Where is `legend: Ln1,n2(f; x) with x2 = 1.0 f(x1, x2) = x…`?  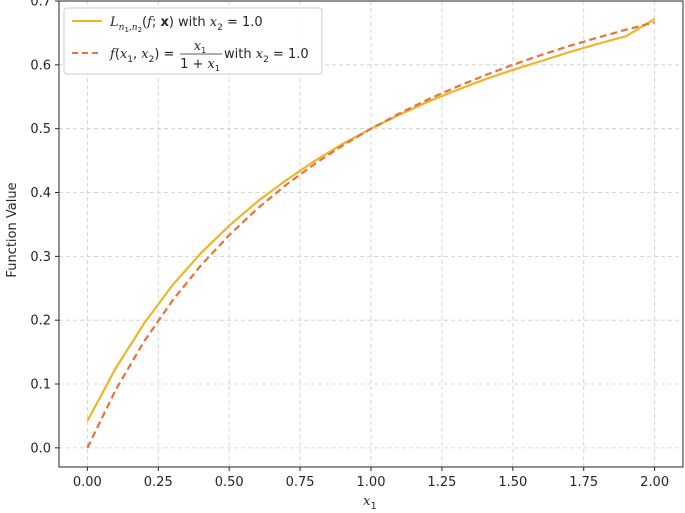
legend: Ln1,n2(f; x) with x2 = 1.0 f(x1, x2) = x… is located at coordinates (193, 41).